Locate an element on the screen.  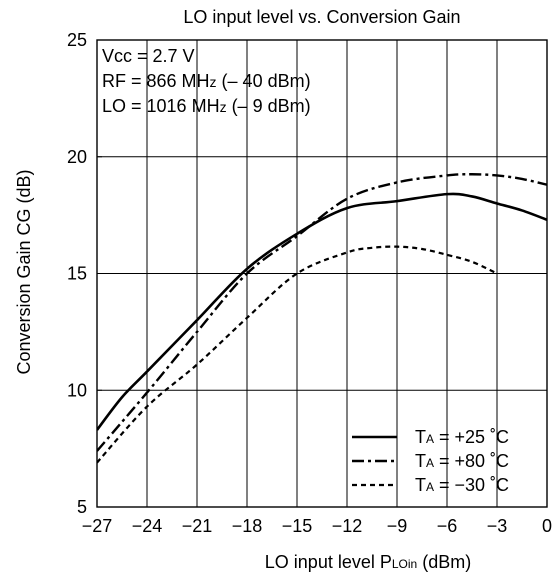
legend-label-rest: = +80 ˚C is located at coordinates (471, 461).